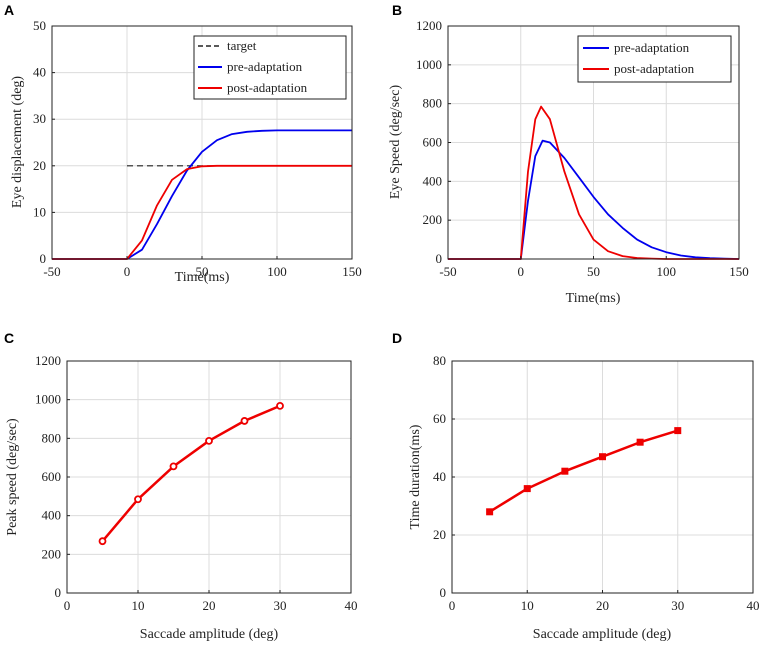 The height and width of the screenshot is (646, 765). What do you see at coordinates (433, 219) in the screenshot?
I see `panel-b-ytick-label: 200` at bounding box center [433, 219].